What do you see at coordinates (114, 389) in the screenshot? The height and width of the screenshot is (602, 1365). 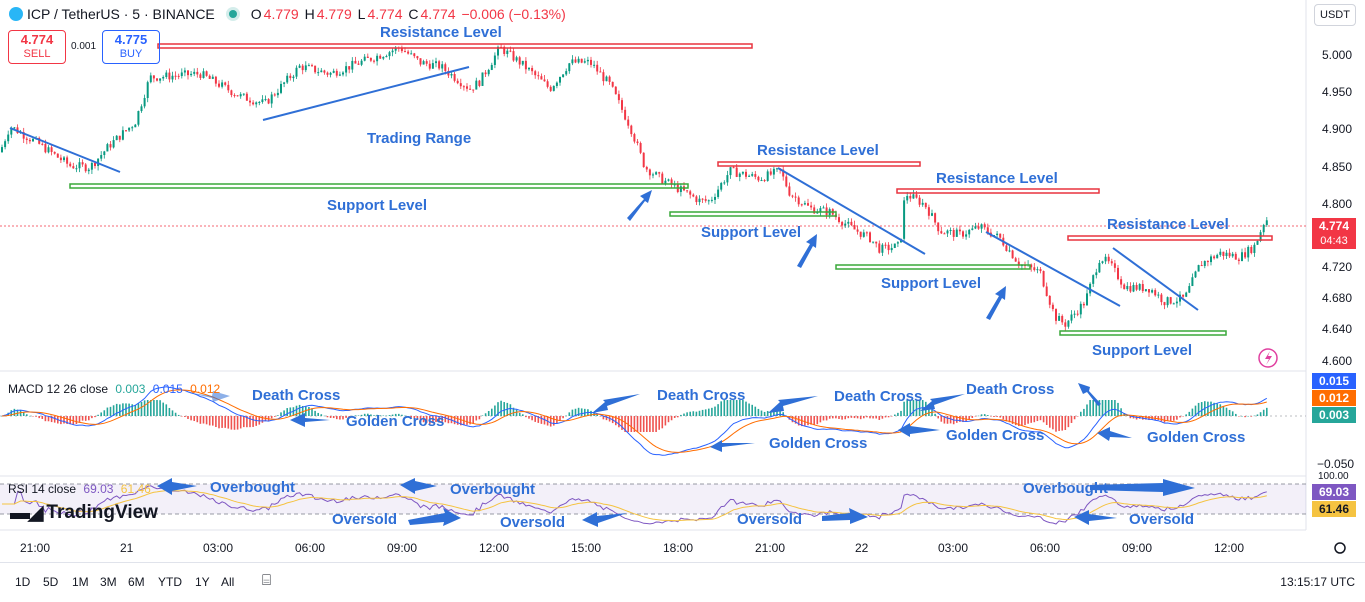 I see `macd-legend: MACD 12 26 close 0.003 0.015 0.012` at bounding box center [114, 389].